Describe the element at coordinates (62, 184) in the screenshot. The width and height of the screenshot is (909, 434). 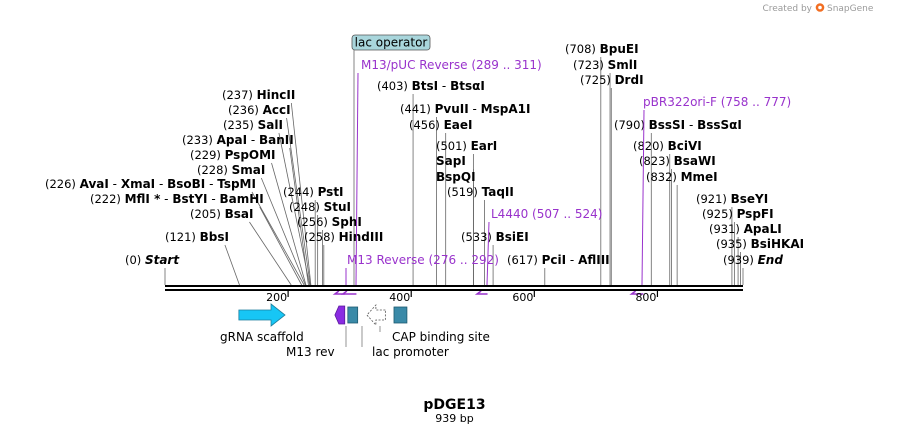
I see `site-position: (226)` at that location.